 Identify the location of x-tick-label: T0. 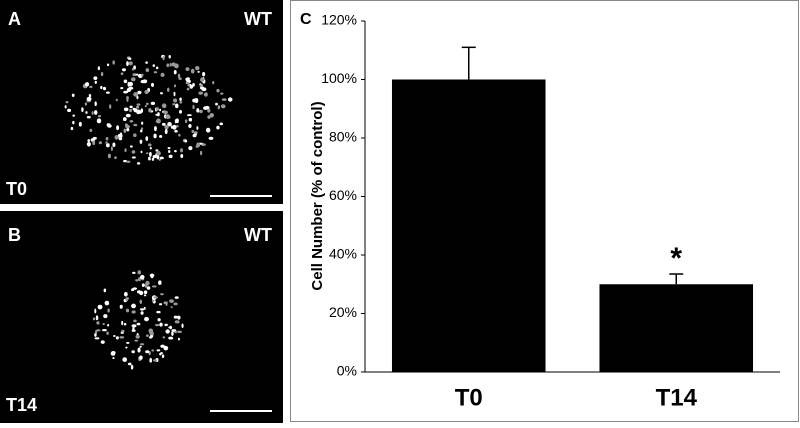
(469, 397).